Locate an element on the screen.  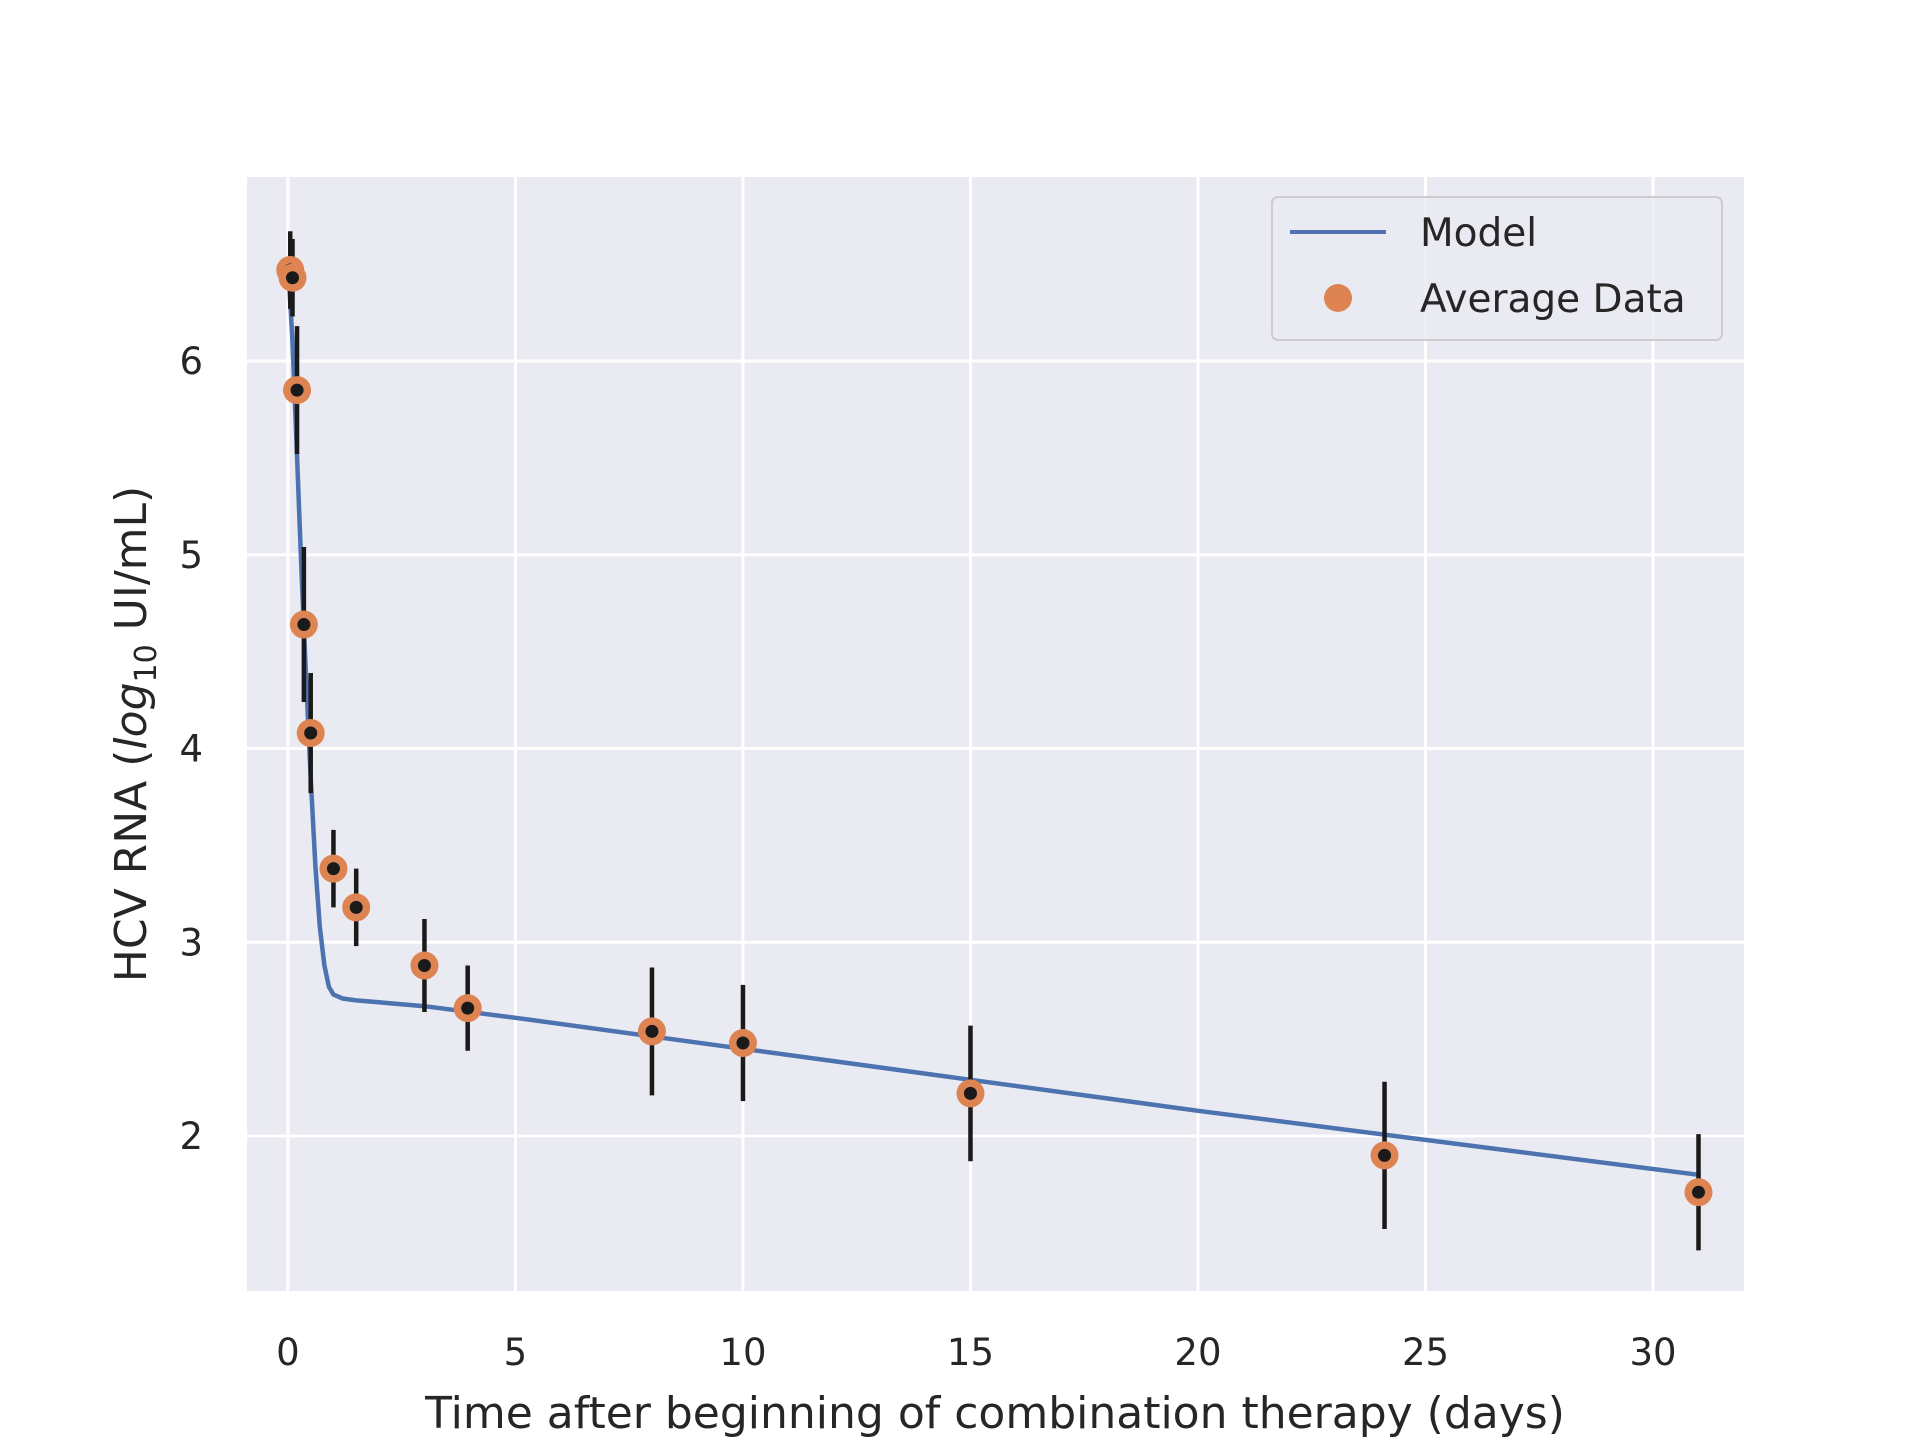
x-tick-label: 0 is located at coordinates (288, 1352).